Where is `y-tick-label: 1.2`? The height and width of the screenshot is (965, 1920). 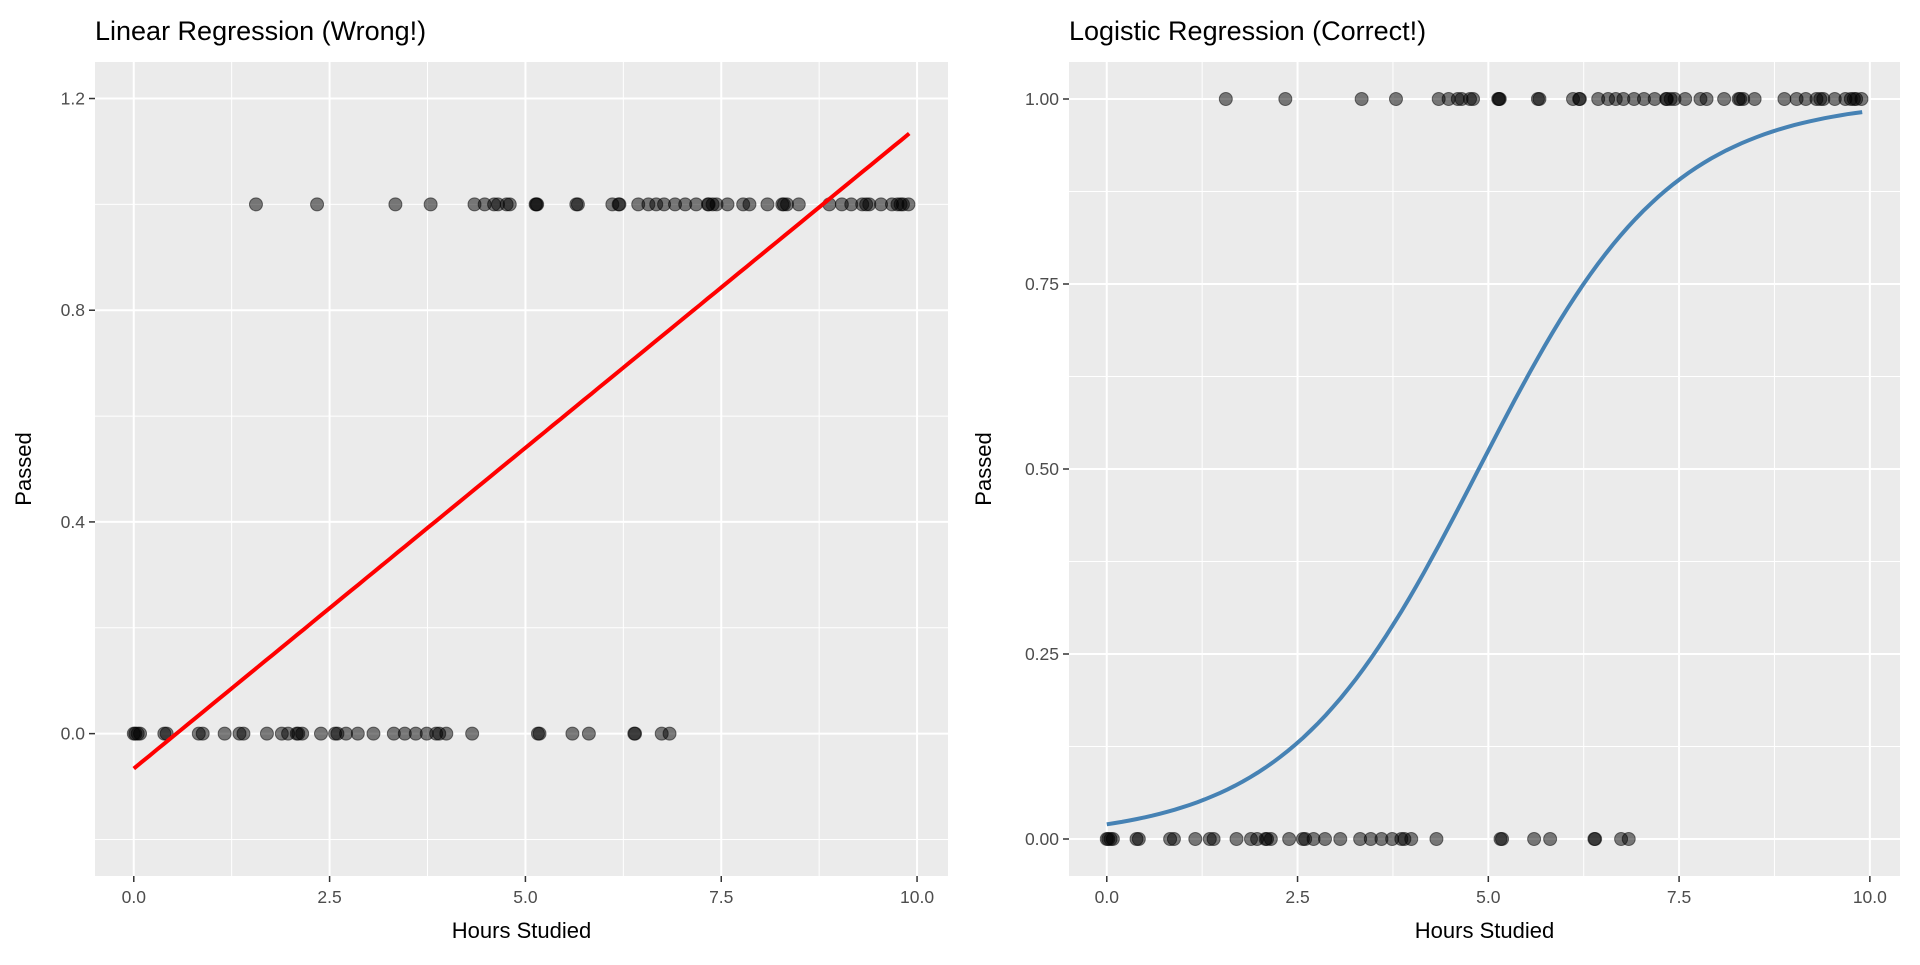
y-tick-label: 1.2 is located at coordinates (73, 99).